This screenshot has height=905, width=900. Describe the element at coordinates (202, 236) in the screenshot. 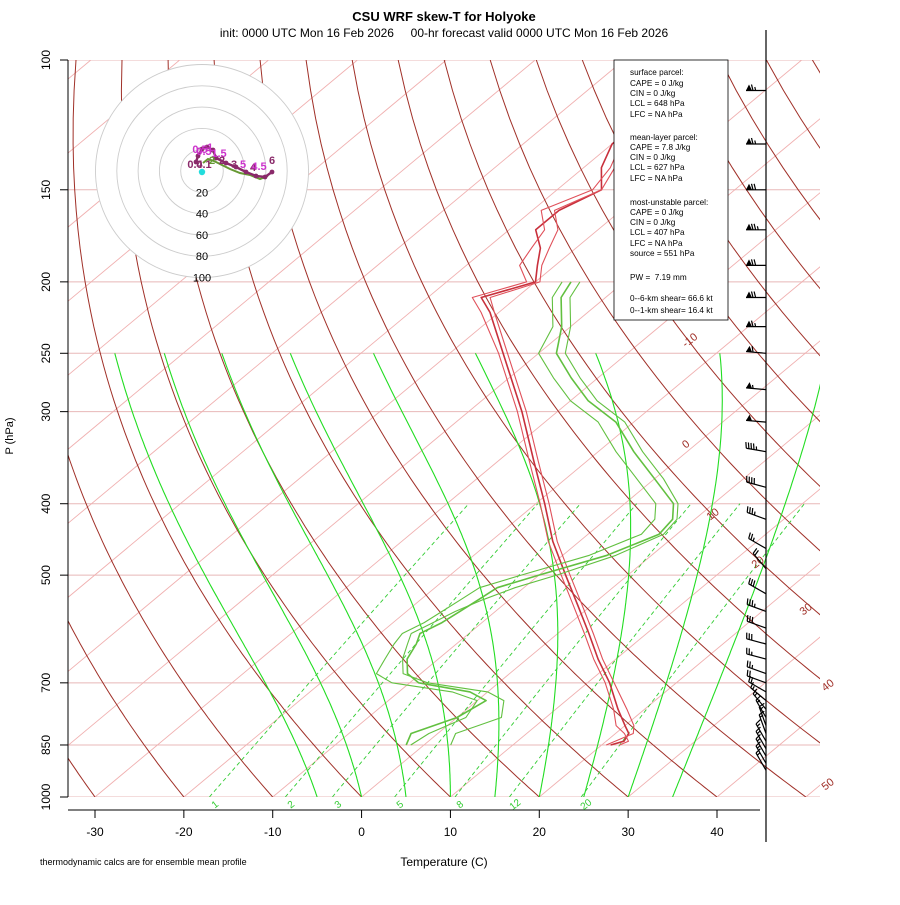

I see `hodograph-ring-label: 60` at that location.